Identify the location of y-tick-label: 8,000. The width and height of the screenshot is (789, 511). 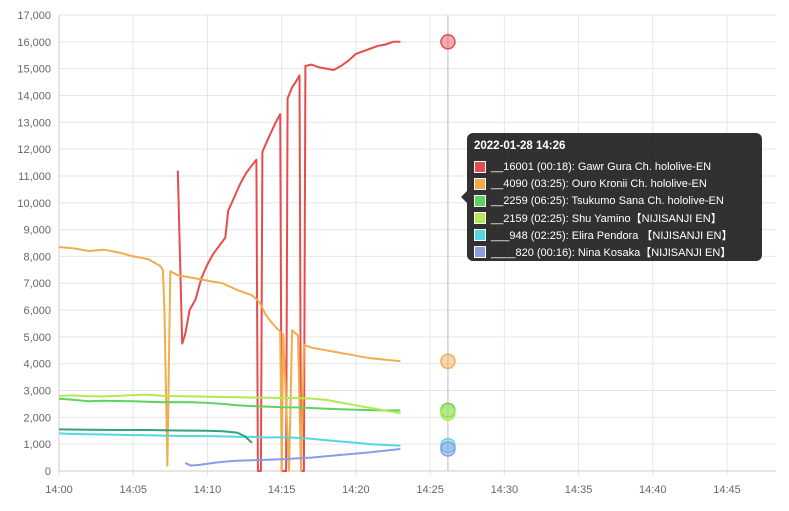
(37, 257).